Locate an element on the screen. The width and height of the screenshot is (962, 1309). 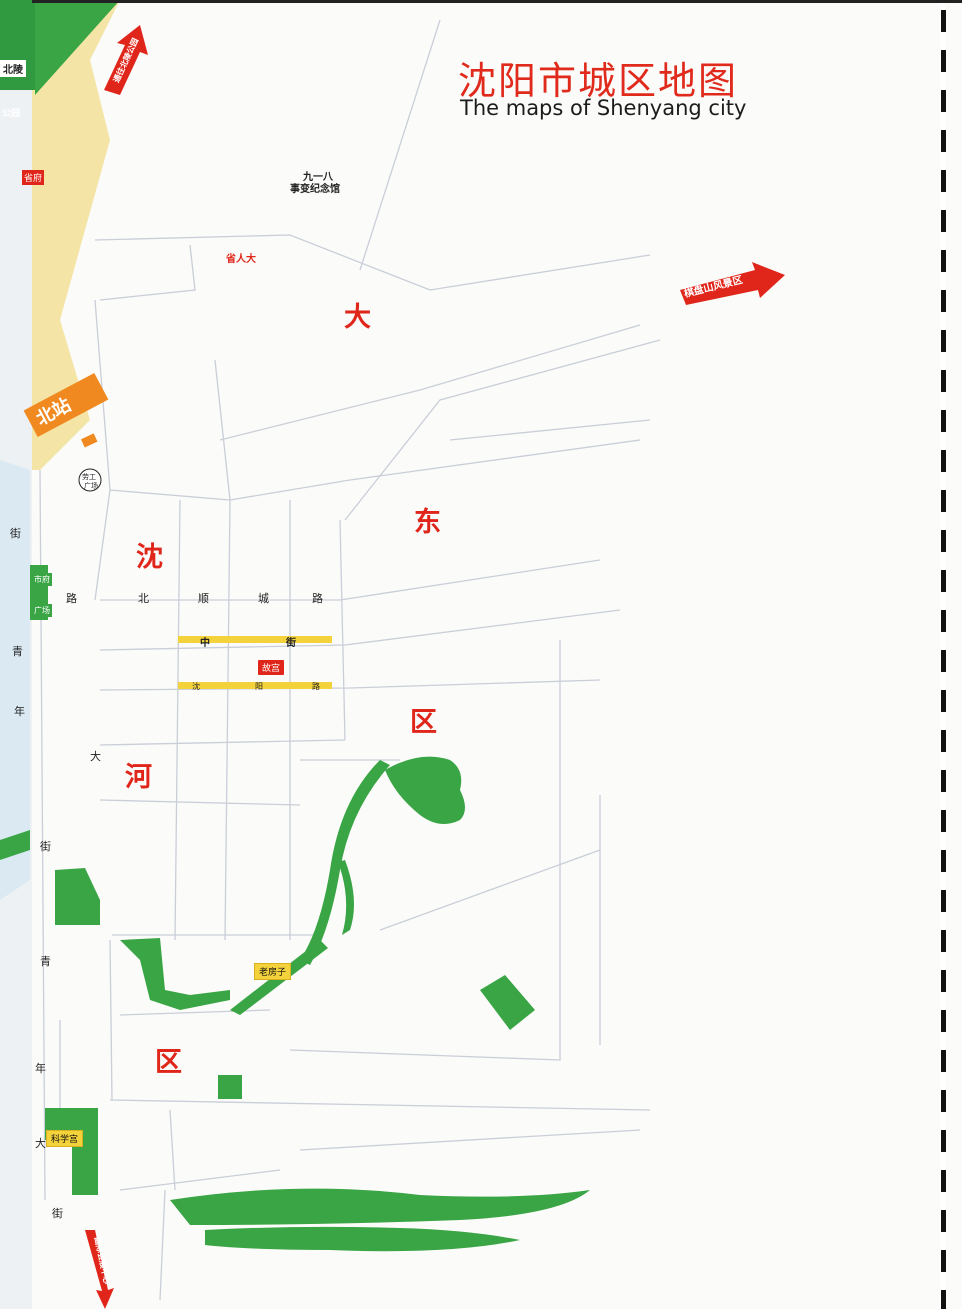
river-park-south2 is located at coordinates (362, 1239).